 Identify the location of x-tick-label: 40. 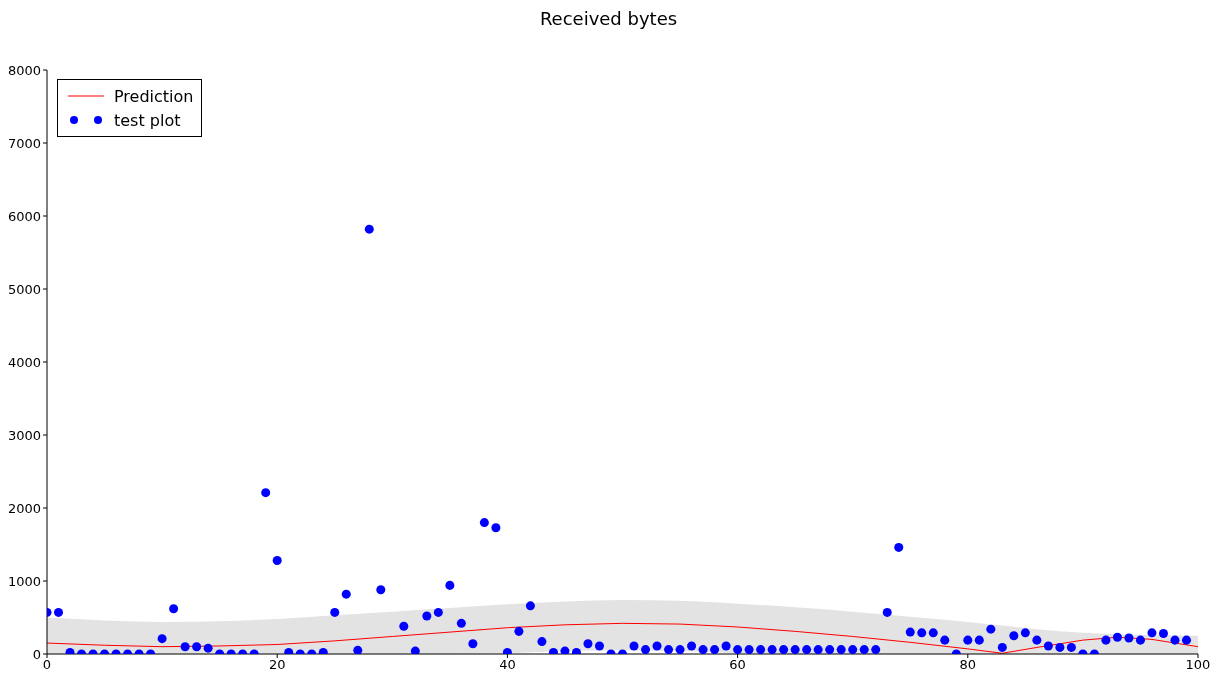
(507, 665).